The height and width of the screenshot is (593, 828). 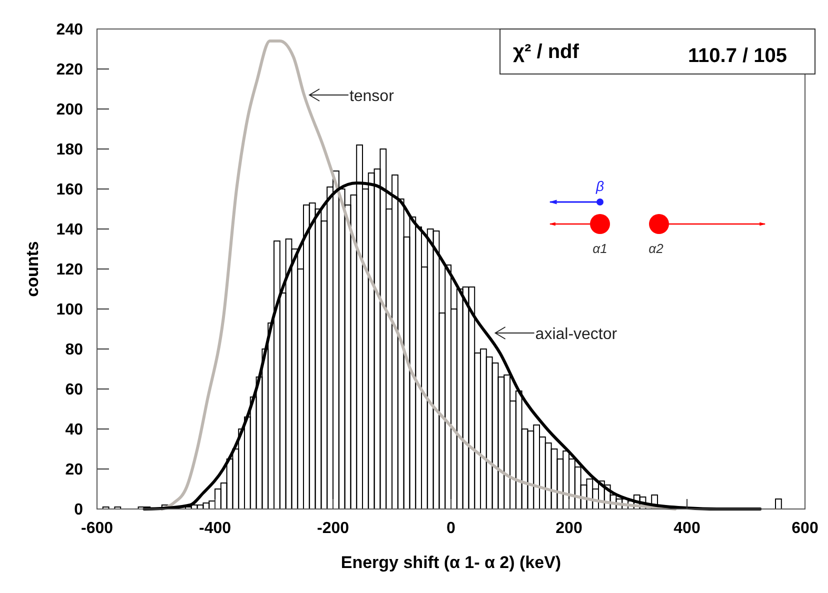 I want to click on y-tick-label: 80, so click(x=74, y=350).